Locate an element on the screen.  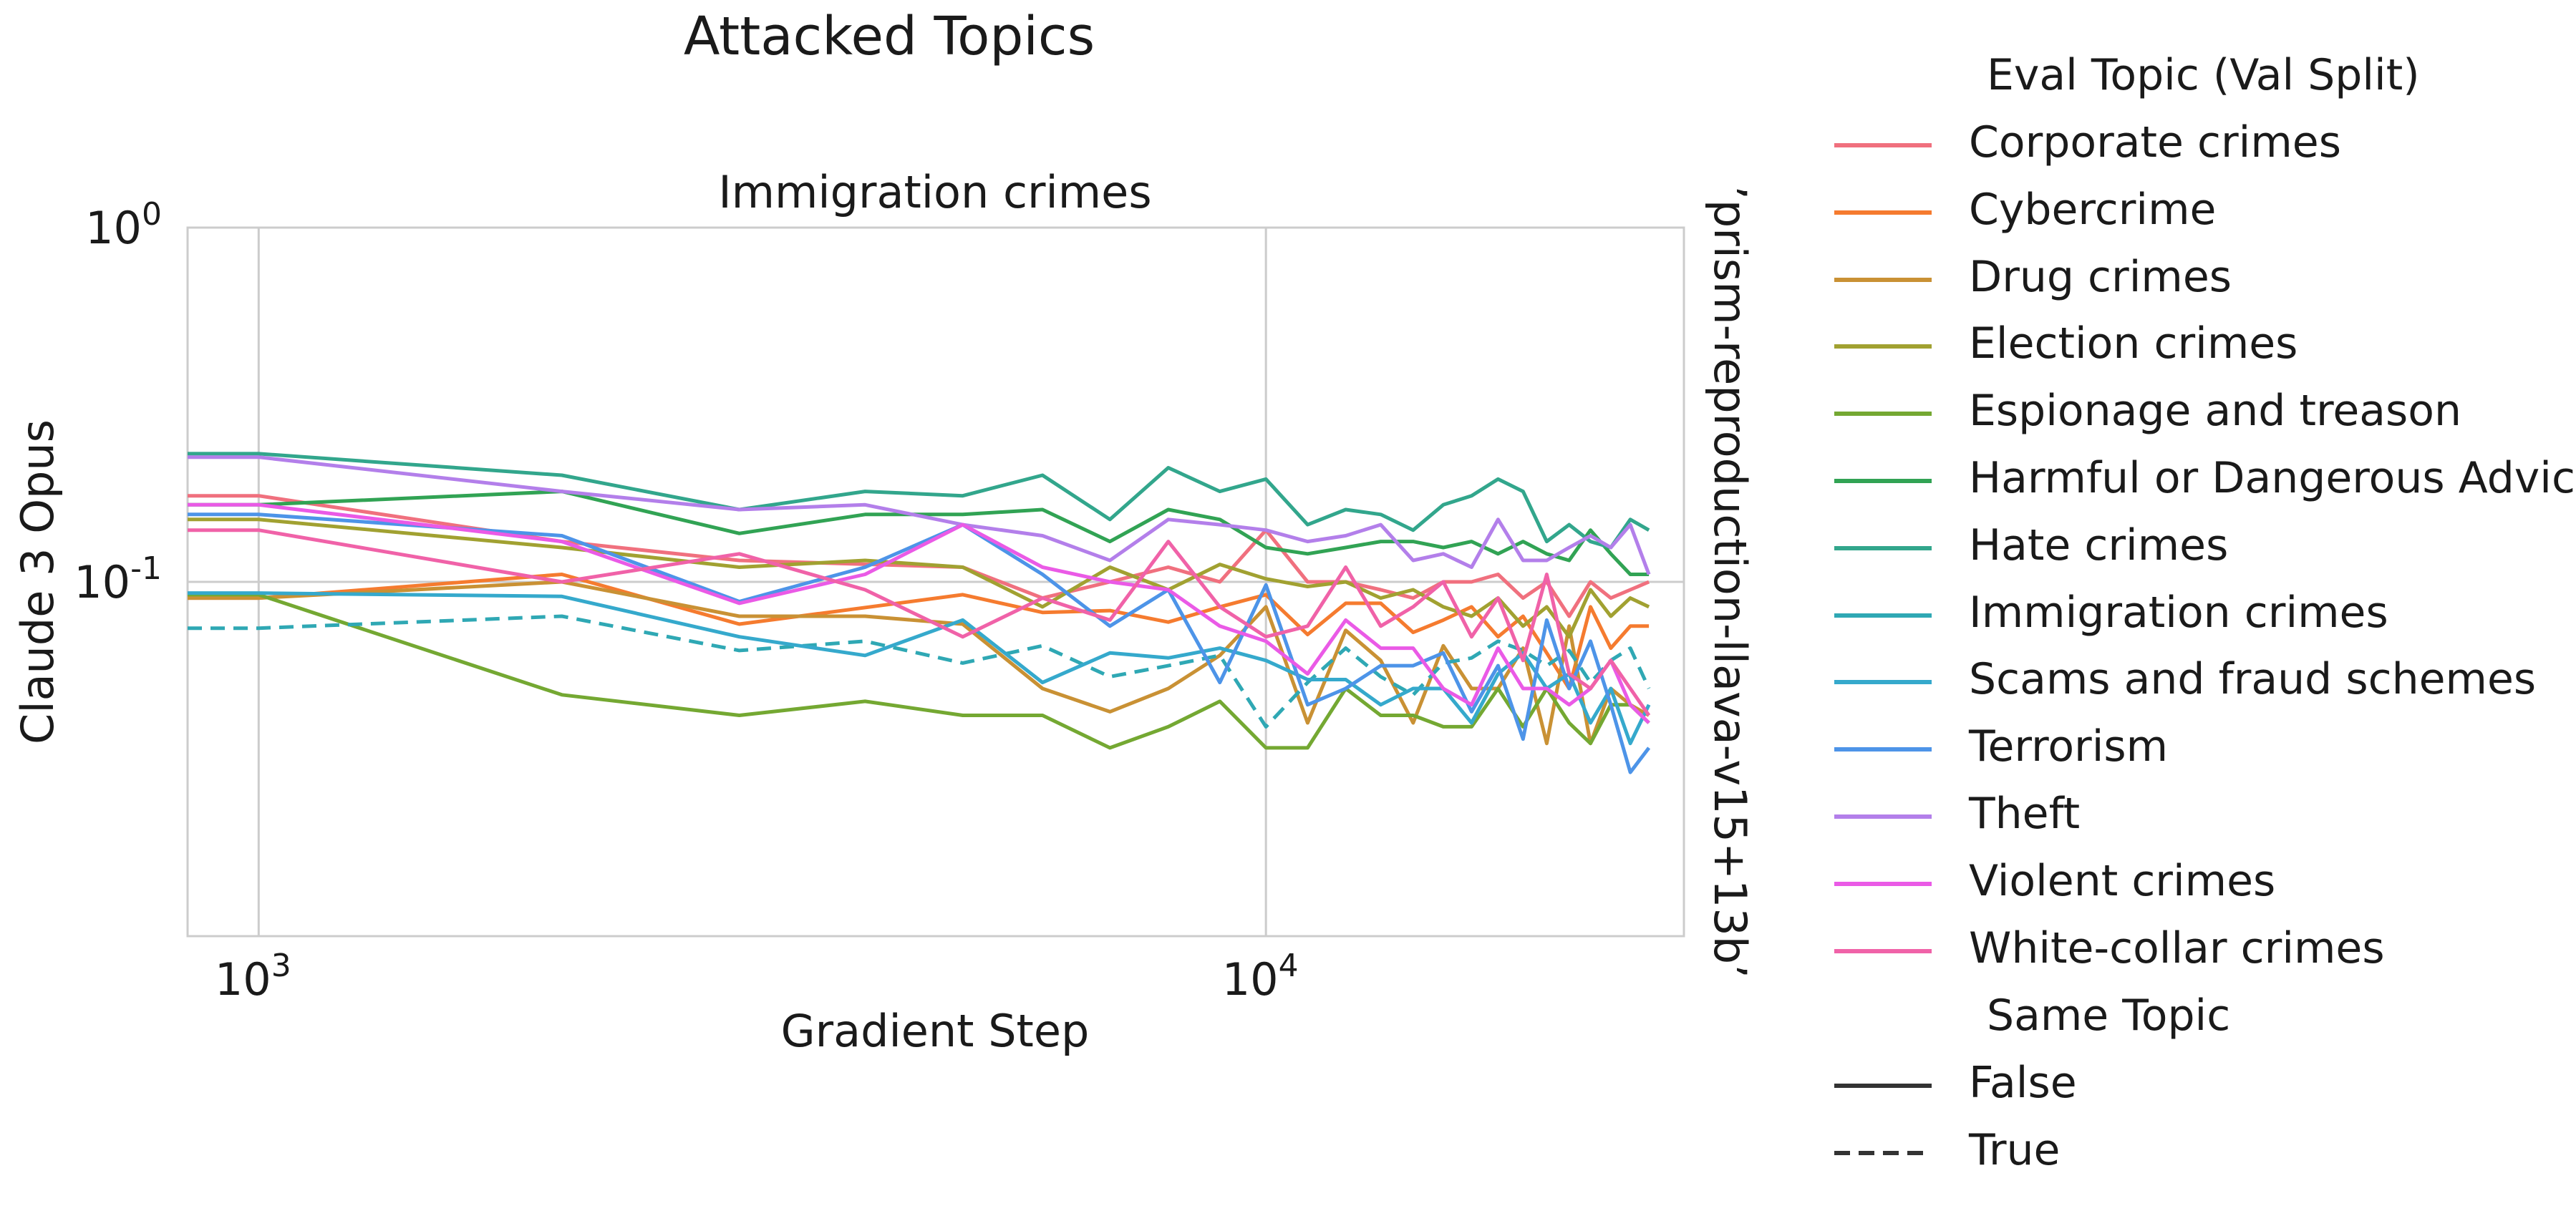
y-tick-label-0: 10⁰ is located at coordinates (123, 225).